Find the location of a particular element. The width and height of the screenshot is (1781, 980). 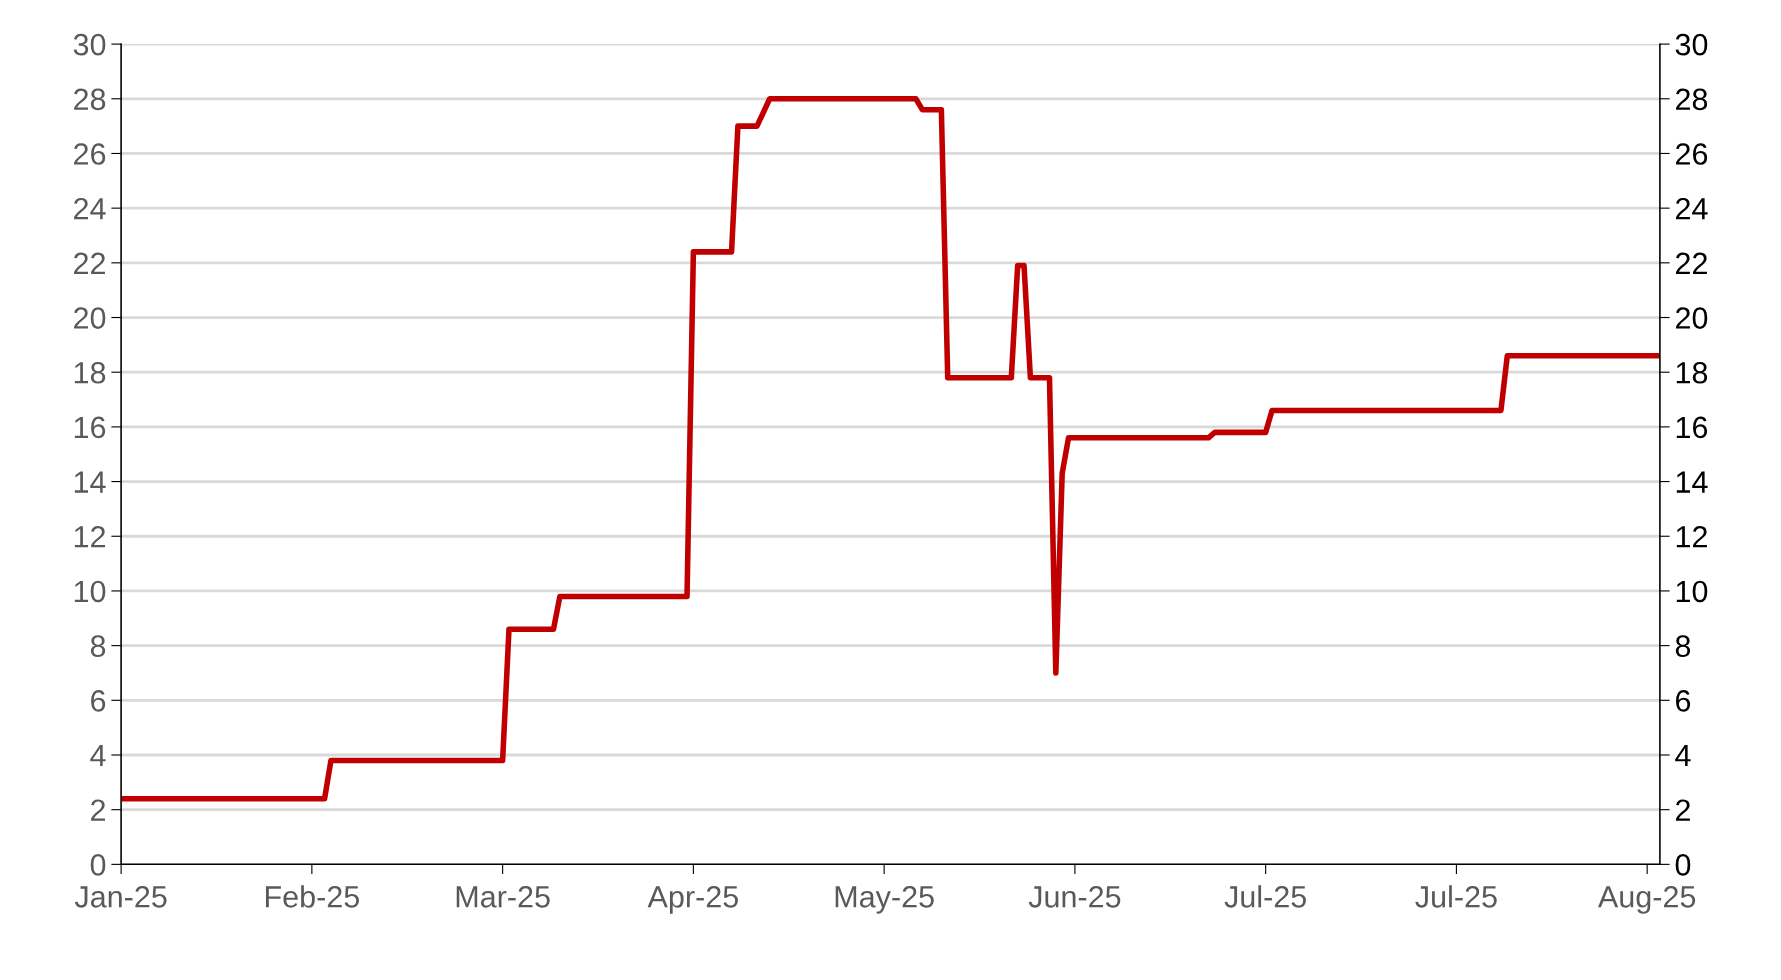

y2-tick-label: 22 is located at coordinates (1691, 263).